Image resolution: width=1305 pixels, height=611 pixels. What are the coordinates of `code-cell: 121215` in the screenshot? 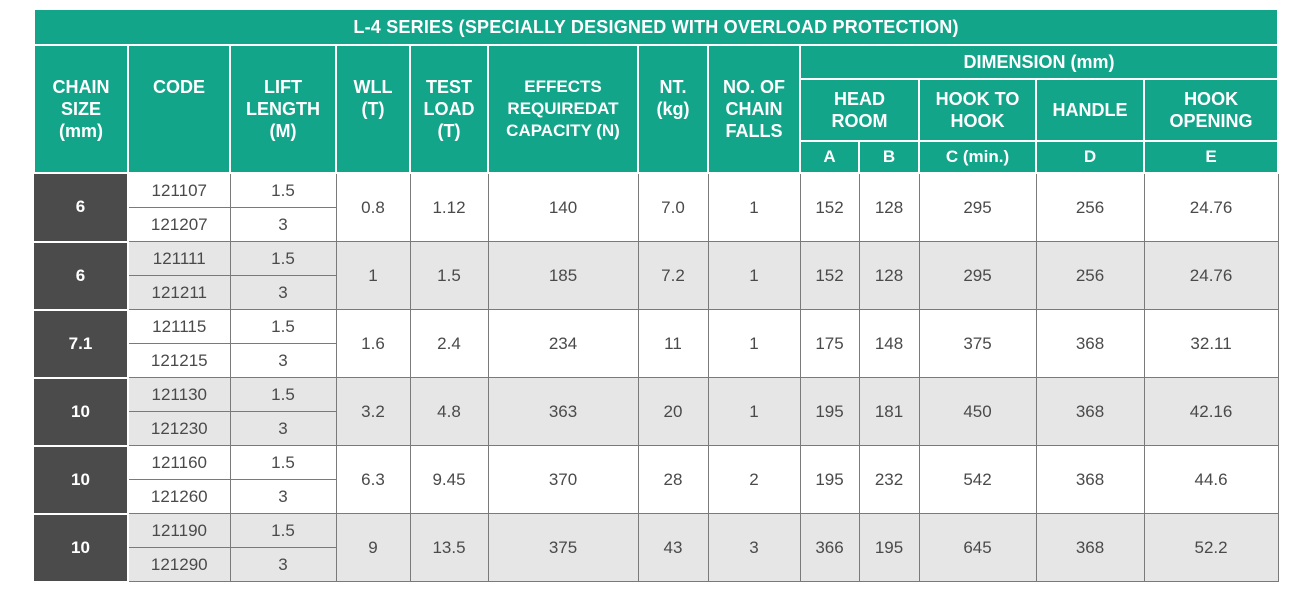 It's located at (179, 360).